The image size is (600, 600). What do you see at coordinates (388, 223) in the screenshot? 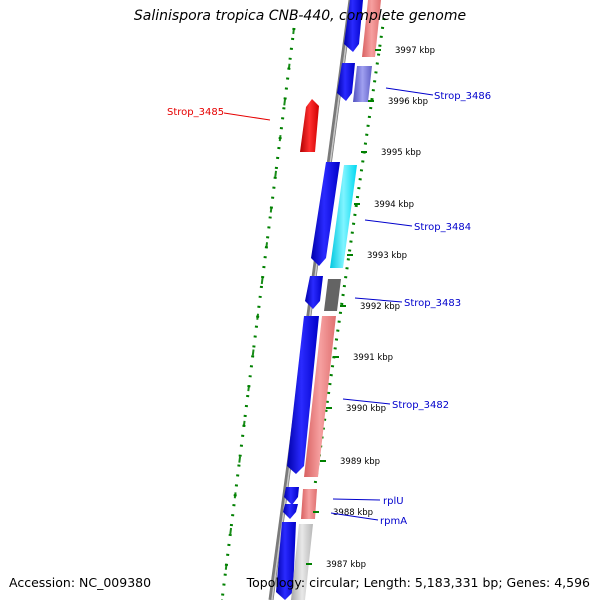
I see `leader-strop3484` at bounding box center [388, 223].